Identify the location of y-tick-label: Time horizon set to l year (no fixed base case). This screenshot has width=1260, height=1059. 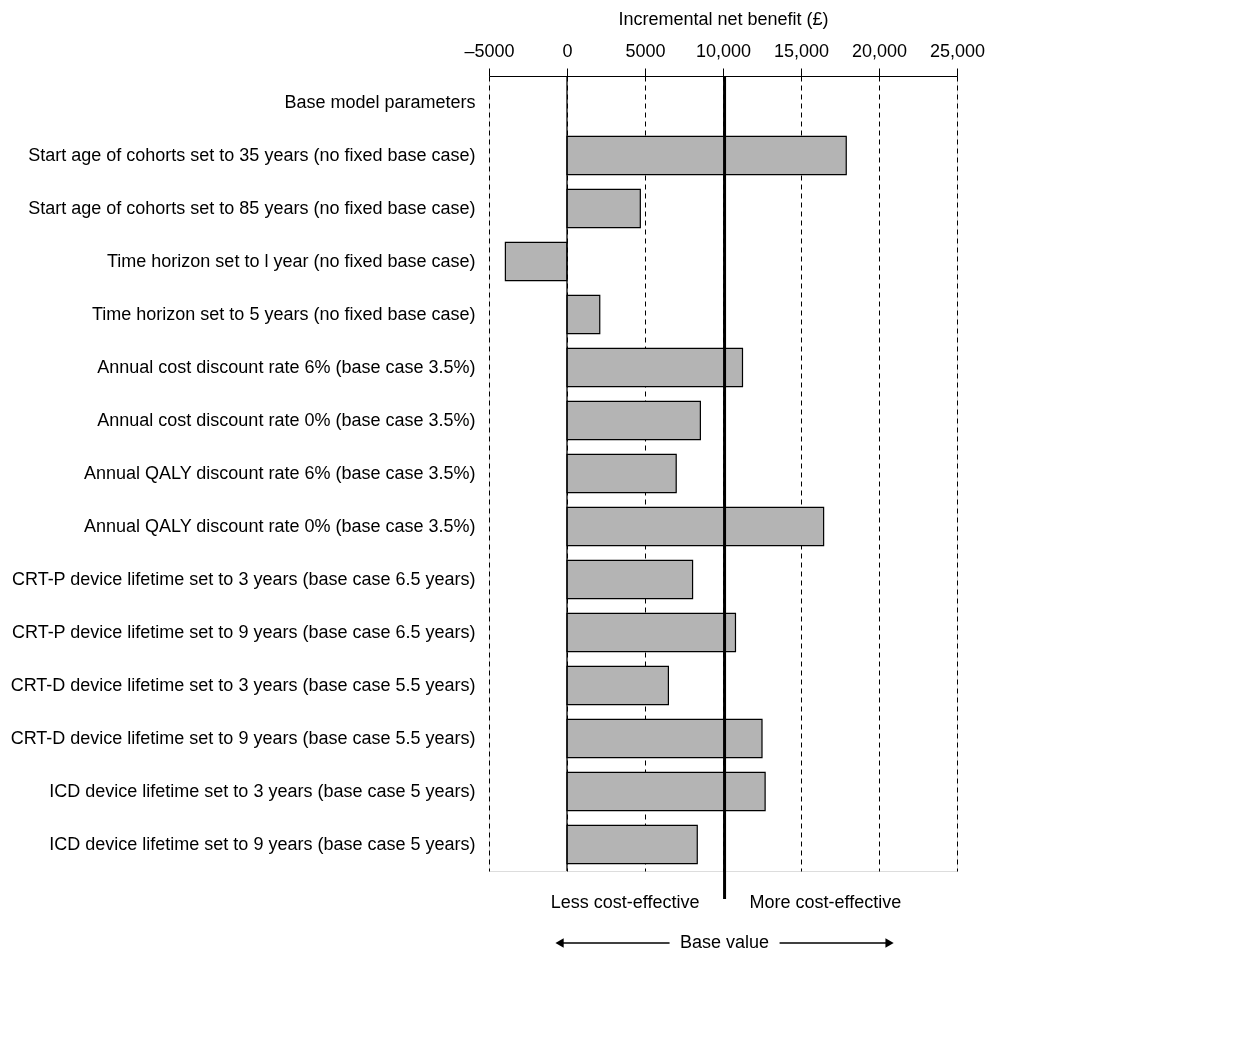
(291, 260).